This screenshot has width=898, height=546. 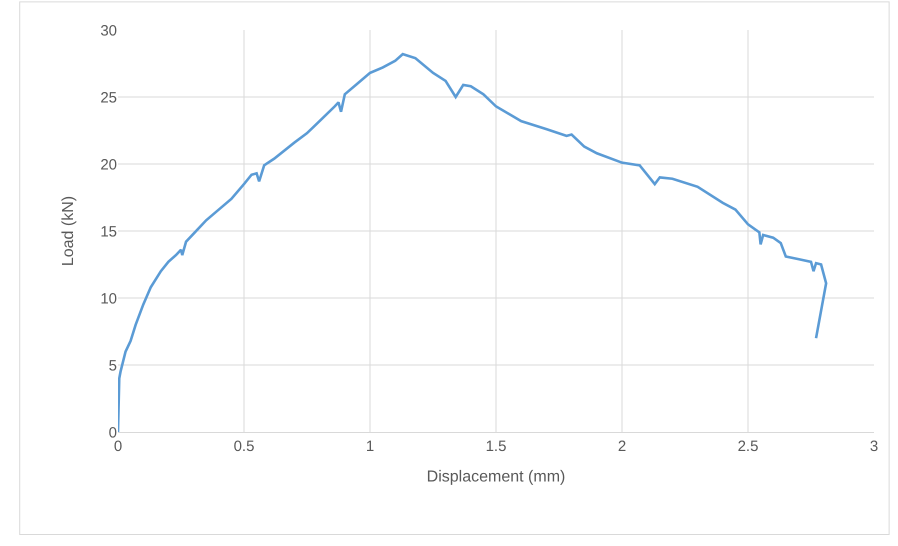 What do you see at coordinates (112, 365) in the screenshot?
I see `y-tick-label: 5` at bounding box center [112, 365].